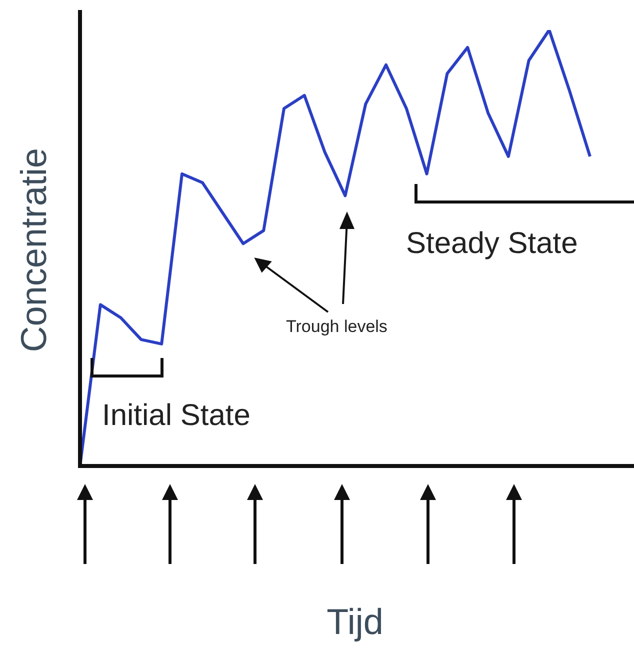 The height and width of the screenshot is (649, 634). Describe the element at coordinates (33, 250) in the screenshot. I see `y-axis-title: Concentratie` at that location.